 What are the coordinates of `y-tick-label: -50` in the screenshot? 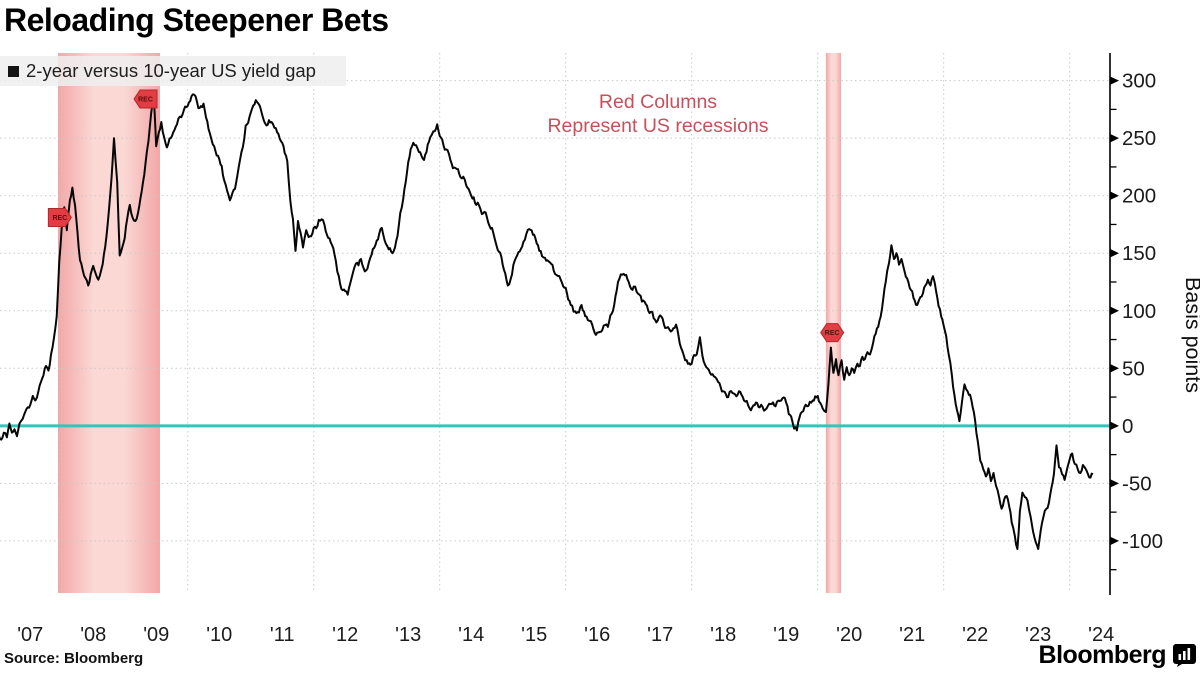 It's located at (1137, 483).